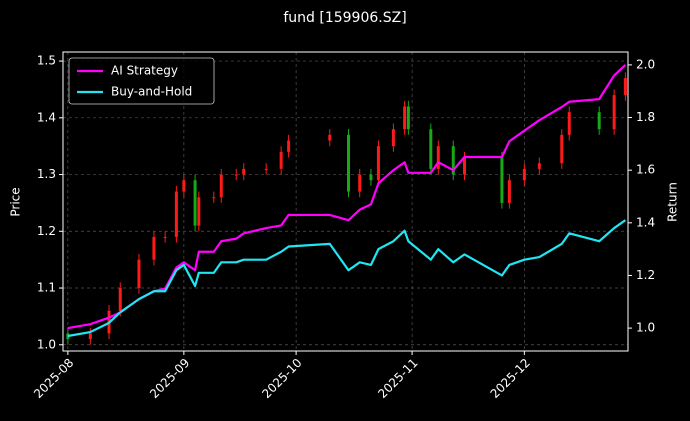  I want to click on y-tick-label: 1.1, so click(46, 288).